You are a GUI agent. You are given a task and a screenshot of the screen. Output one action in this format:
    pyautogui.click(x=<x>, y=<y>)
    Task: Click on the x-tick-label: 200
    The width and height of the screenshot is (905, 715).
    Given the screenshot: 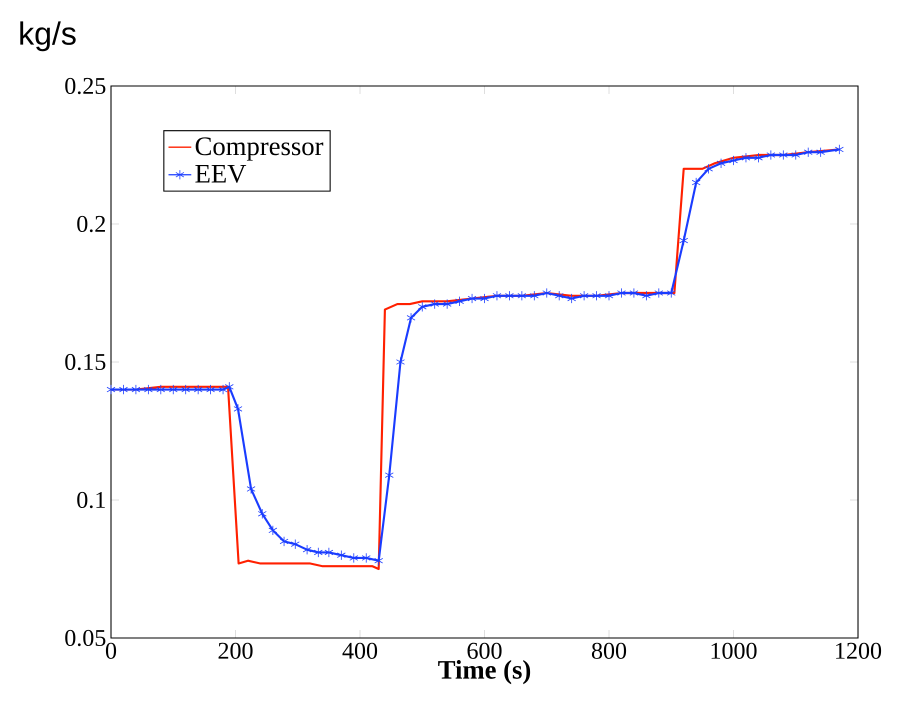 What is the action you would take?
    pyautogui.click(x=235, y=650)
    